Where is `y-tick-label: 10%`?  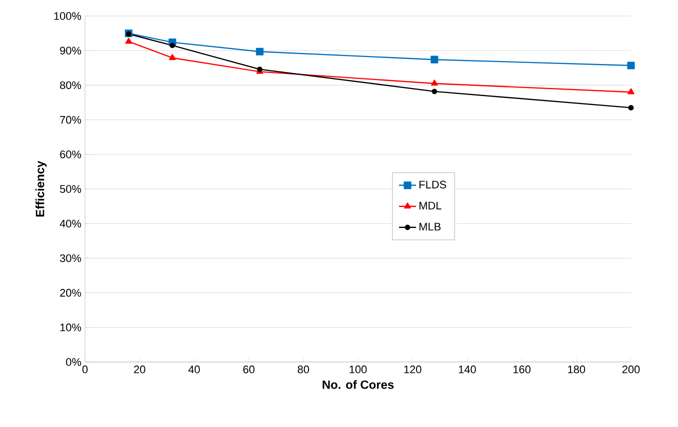
y-tick-label: 10% is located at coordinates (71, 328).